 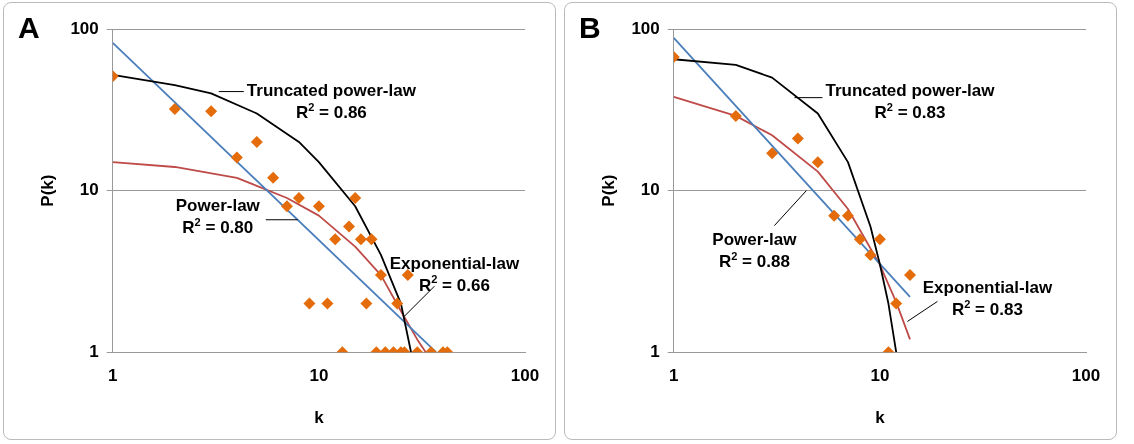 What do you see at coordinates (29, 28) in the screenshot?
I see `text: A` at bounding box center [29, 28].